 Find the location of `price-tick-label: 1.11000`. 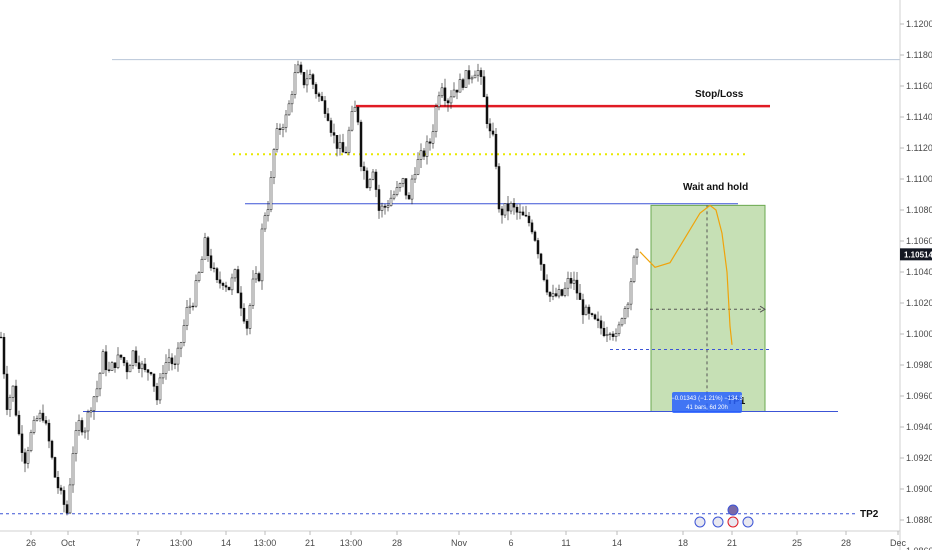

price-tick-label: 1.11000 is located at coordinates (919, 179).